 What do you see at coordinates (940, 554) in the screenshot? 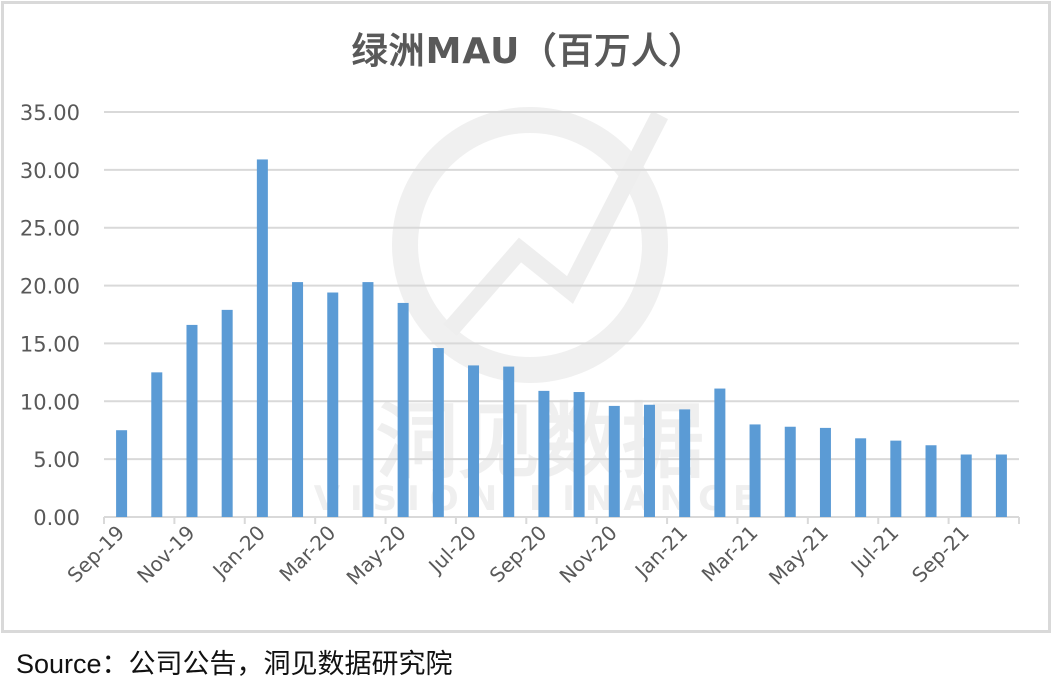
I see `x-tick-label: Sep-21` at bounding box center [940, 554].